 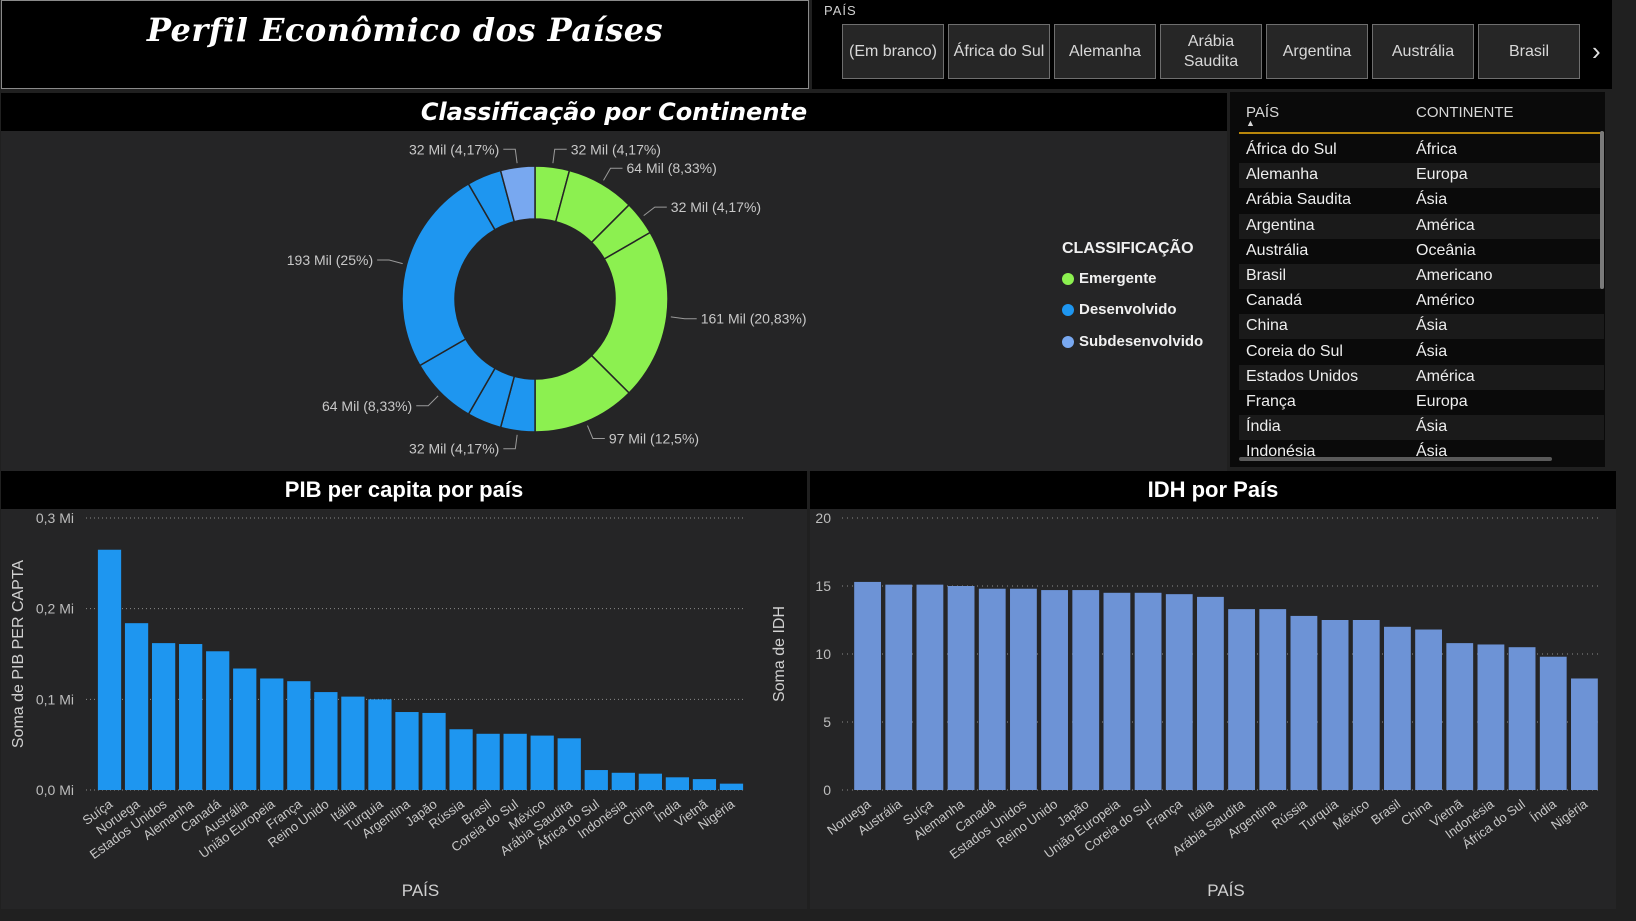 I want to click on y-tick-label: 15, so click(x=823, y=586).